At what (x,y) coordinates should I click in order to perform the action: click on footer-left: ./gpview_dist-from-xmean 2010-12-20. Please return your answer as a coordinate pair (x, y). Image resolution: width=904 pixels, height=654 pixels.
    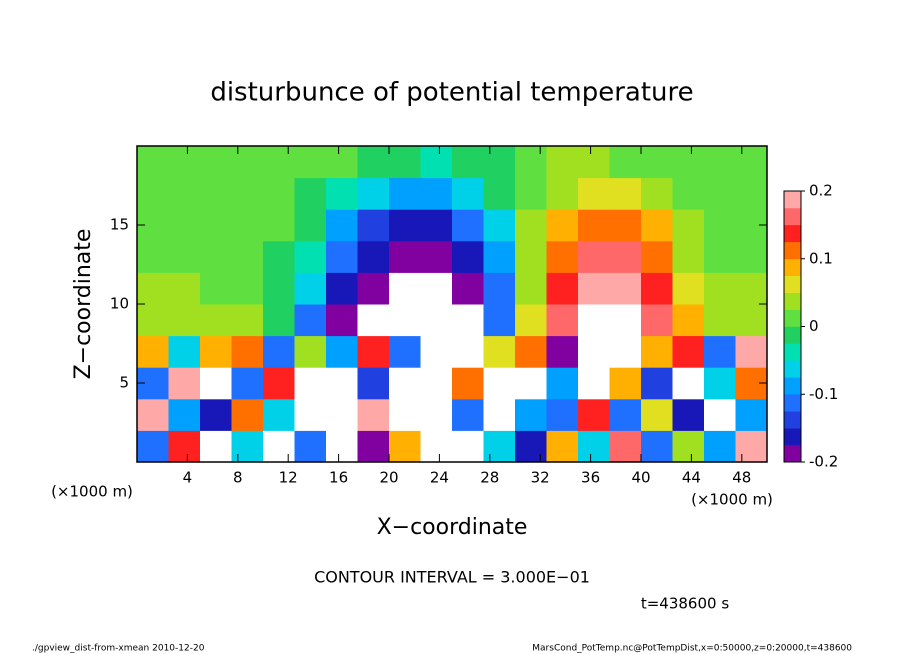
    Looking at the image, I should click on (118, 649).